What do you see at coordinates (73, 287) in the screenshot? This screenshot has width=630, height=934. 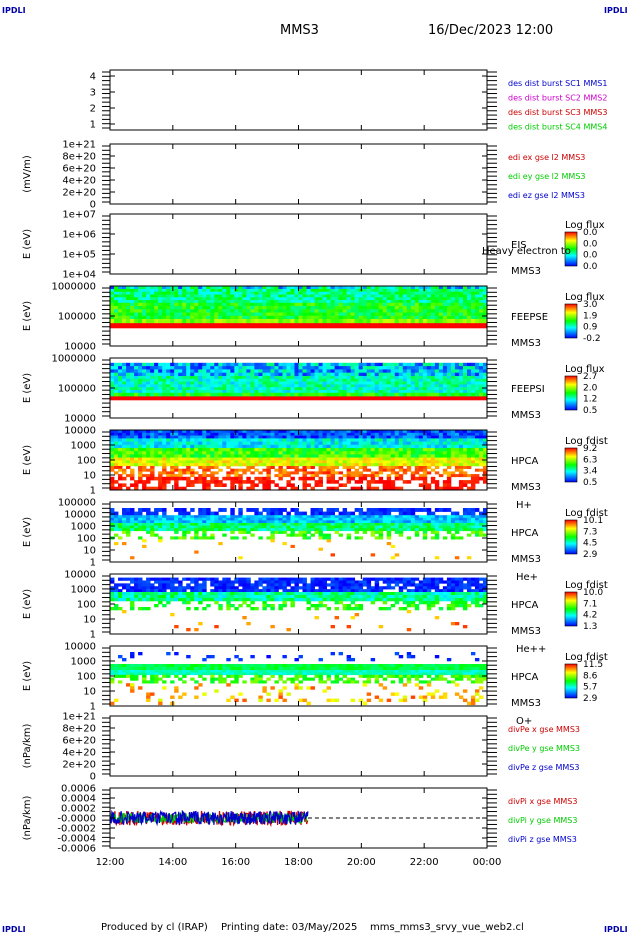 I see `ytick-label: 1000000` at bounding box center [73, 287].